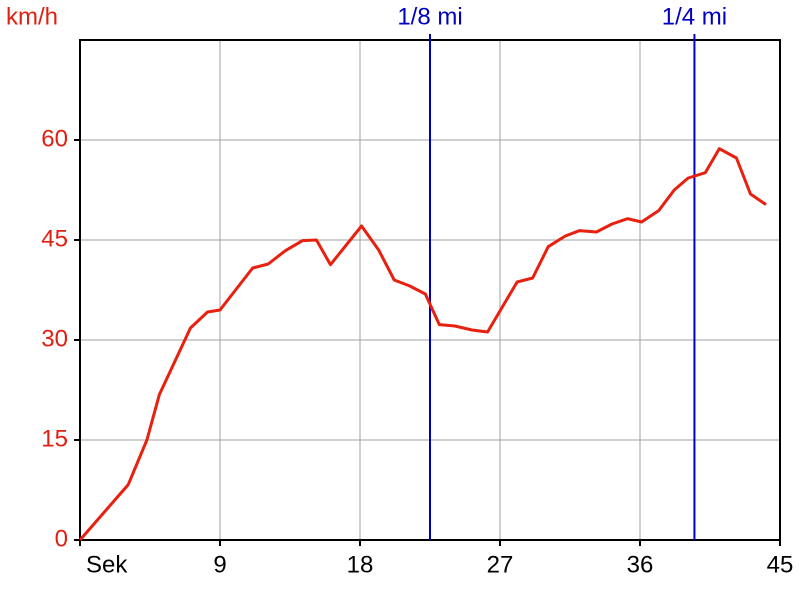 Image resolution: width=800 pixels, height=600 pixels. What do you see at coordinates (640, 564) in the screenshot?
I see `x-tick-label: 36` at bounding box center [640, 564].